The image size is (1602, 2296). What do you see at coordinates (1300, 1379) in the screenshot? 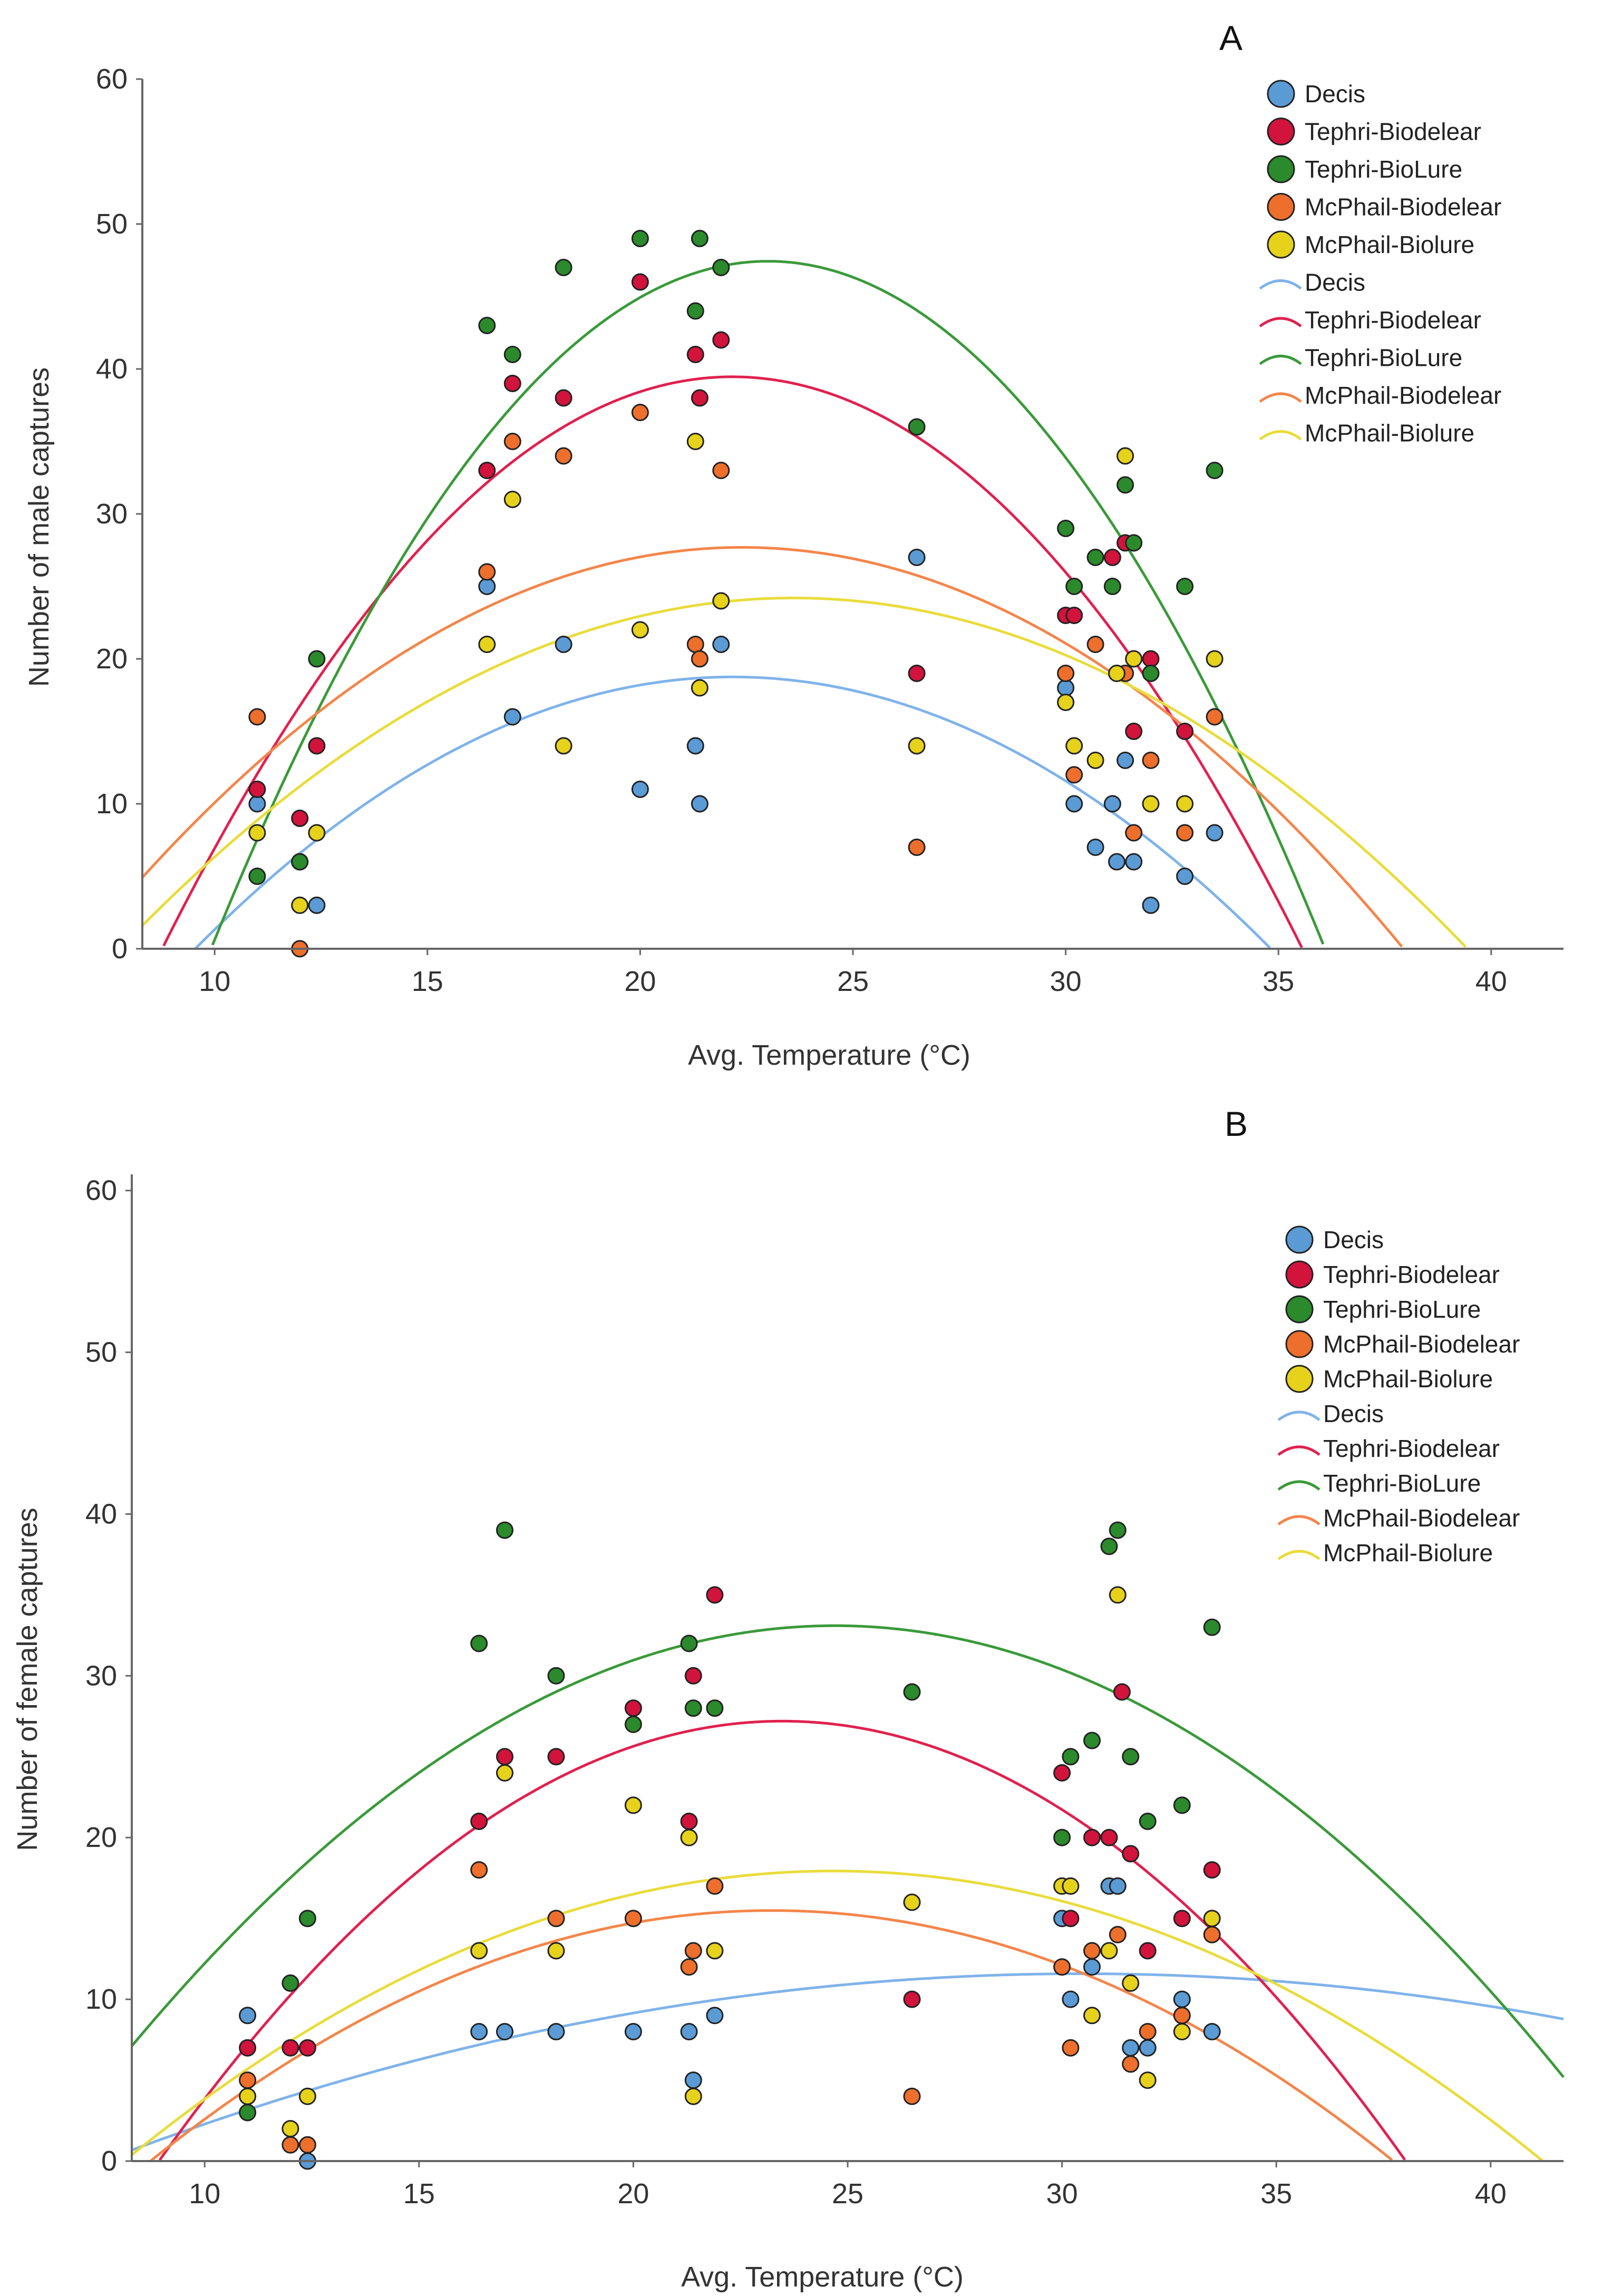
I see `legend-marker-mcphail-biolure` at bounding box center [1300, 1379].